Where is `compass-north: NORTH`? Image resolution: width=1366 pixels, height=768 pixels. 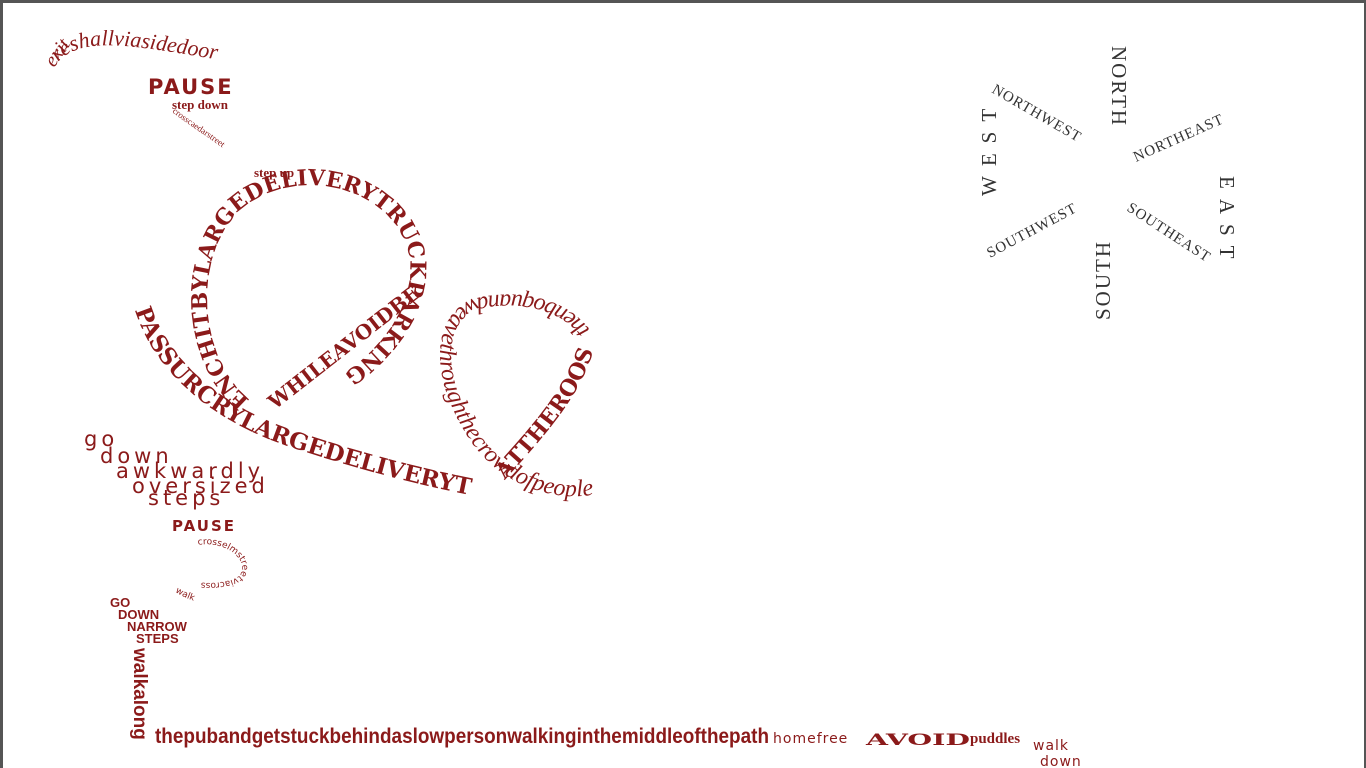 compass-north: NORTH is located at coordinates (1119, 86).